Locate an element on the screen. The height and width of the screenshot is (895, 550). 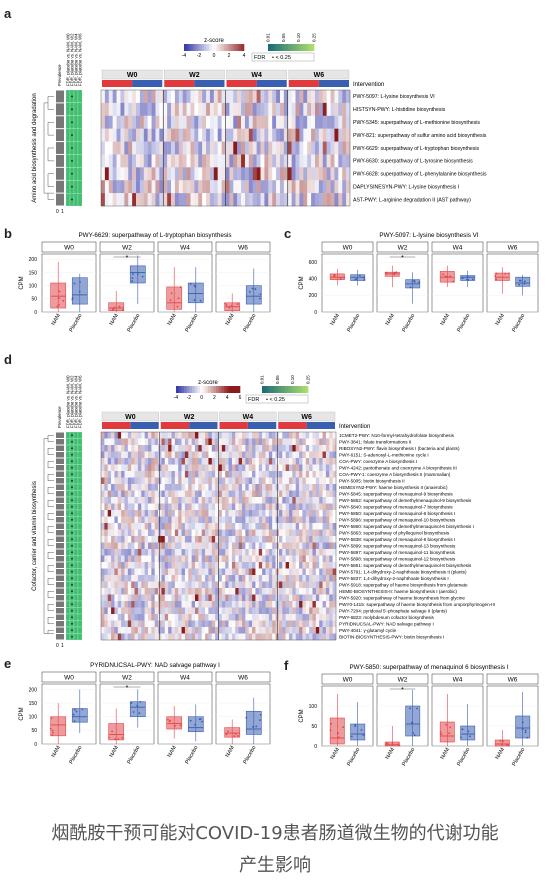
boxplot-f-xtick: Placebo is located at coordinates (353, 757).